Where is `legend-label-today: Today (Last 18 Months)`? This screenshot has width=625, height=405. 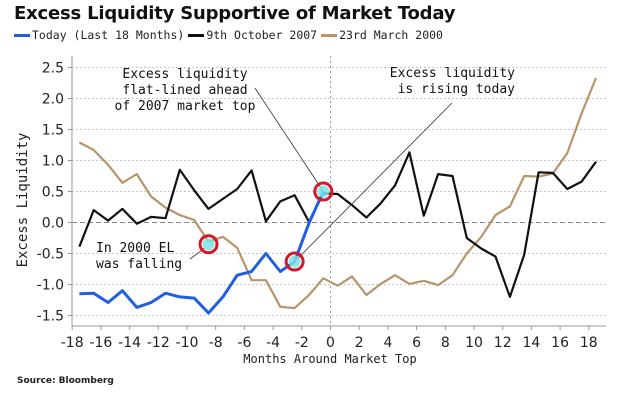 legend-label-today: Today (Last 18 Months) is located at coordinates (108, 35).